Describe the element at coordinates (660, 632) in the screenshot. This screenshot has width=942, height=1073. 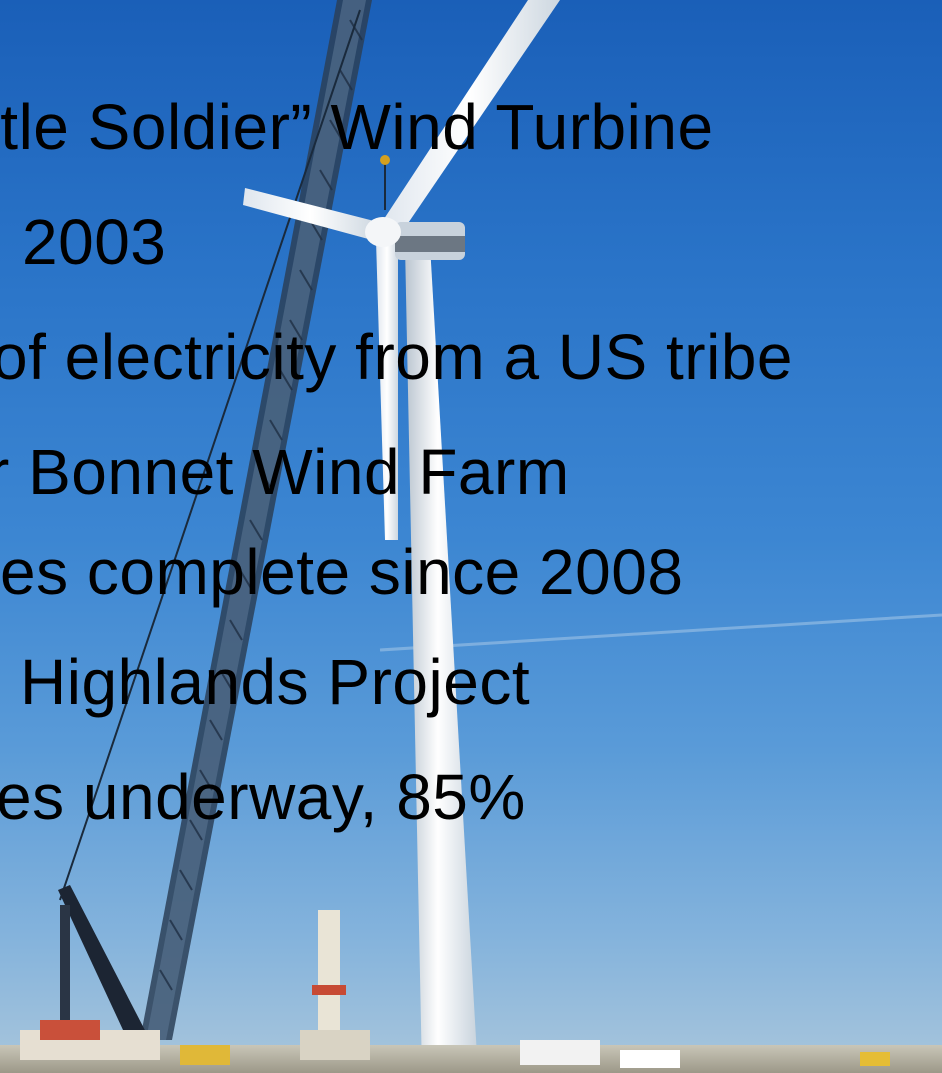
I see `contrail` at that location.